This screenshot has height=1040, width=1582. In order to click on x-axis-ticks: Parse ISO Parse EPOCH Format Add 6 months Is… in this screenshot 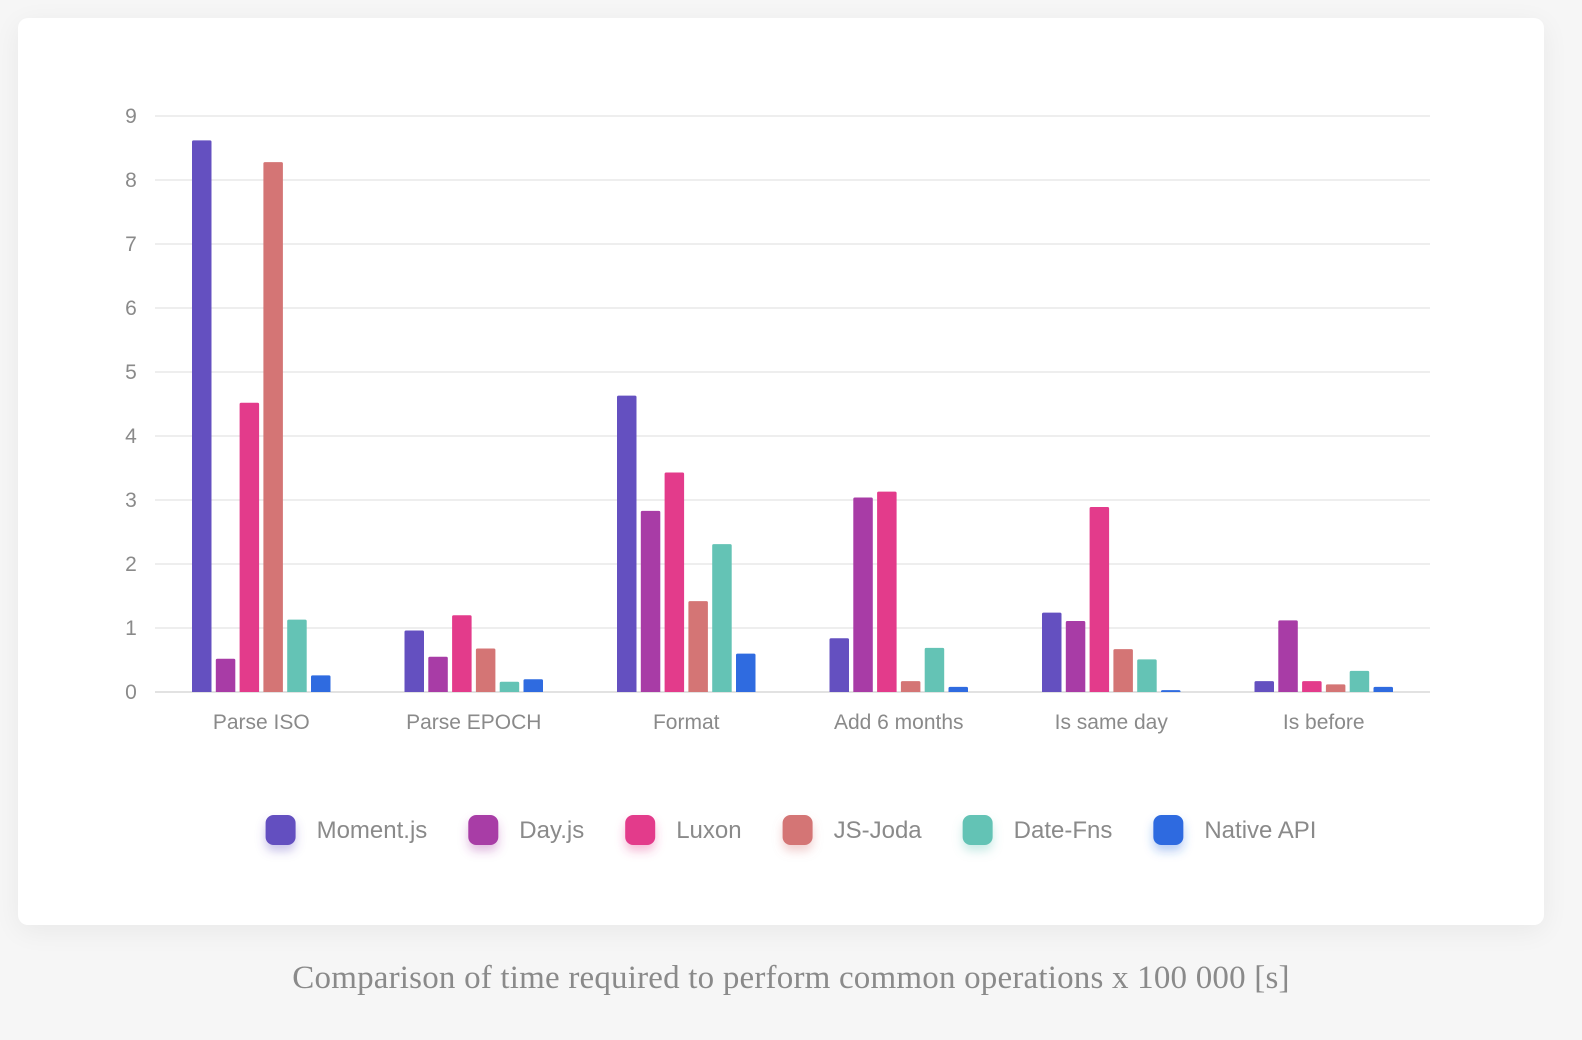, I will do `click(789, 722)`.